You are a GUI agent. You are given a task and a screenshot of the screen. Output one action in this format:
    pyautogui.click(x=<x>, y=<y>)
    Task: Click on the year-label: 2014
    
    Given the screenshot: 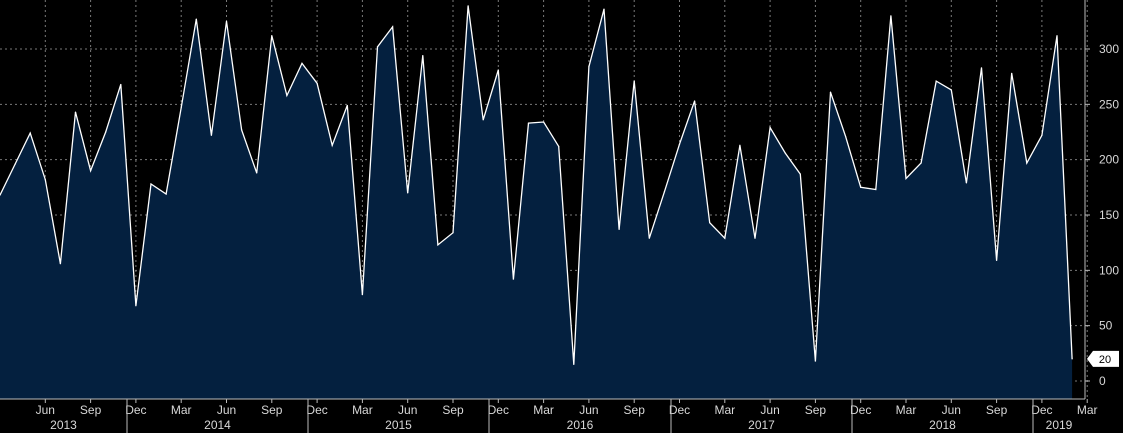 What is the action you would take?
    pyautogui.click(x=217, y=425)
    